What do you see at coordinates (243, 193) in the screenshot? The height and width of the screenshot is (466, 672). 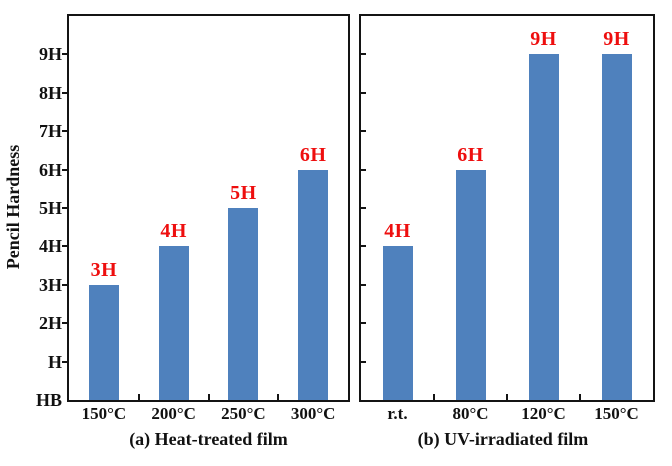 I see `bar-value-label: 5H` at bounding box center [243, 193].